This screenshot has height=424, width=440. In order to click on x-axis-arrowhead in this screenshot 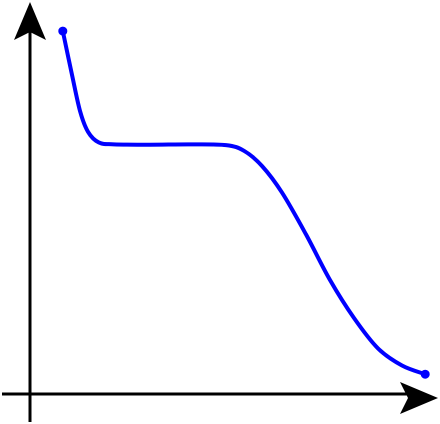, I will do `click(419, 398)`.